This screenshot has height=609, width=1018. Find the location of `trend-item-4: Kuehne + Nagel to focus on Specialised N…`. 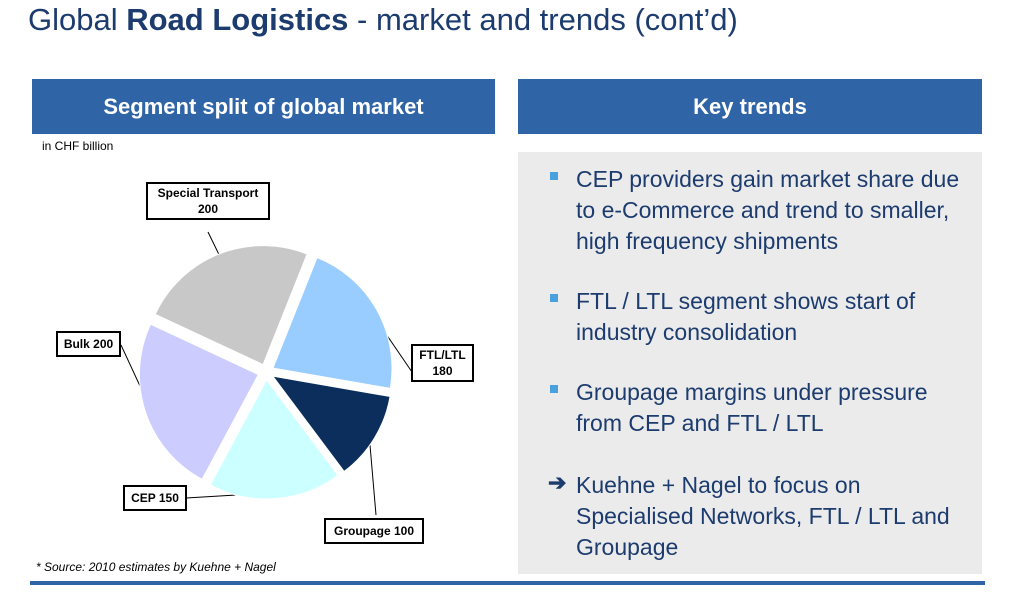

trend-item-4: Kuehne + Nagel to focus on Specialised N… is located at coordinates (763, 516).